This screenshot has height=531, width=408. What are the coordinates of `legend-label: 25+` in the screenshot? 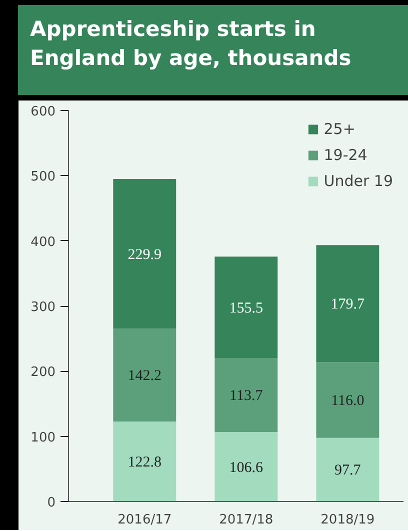 It's located at (340, 129).